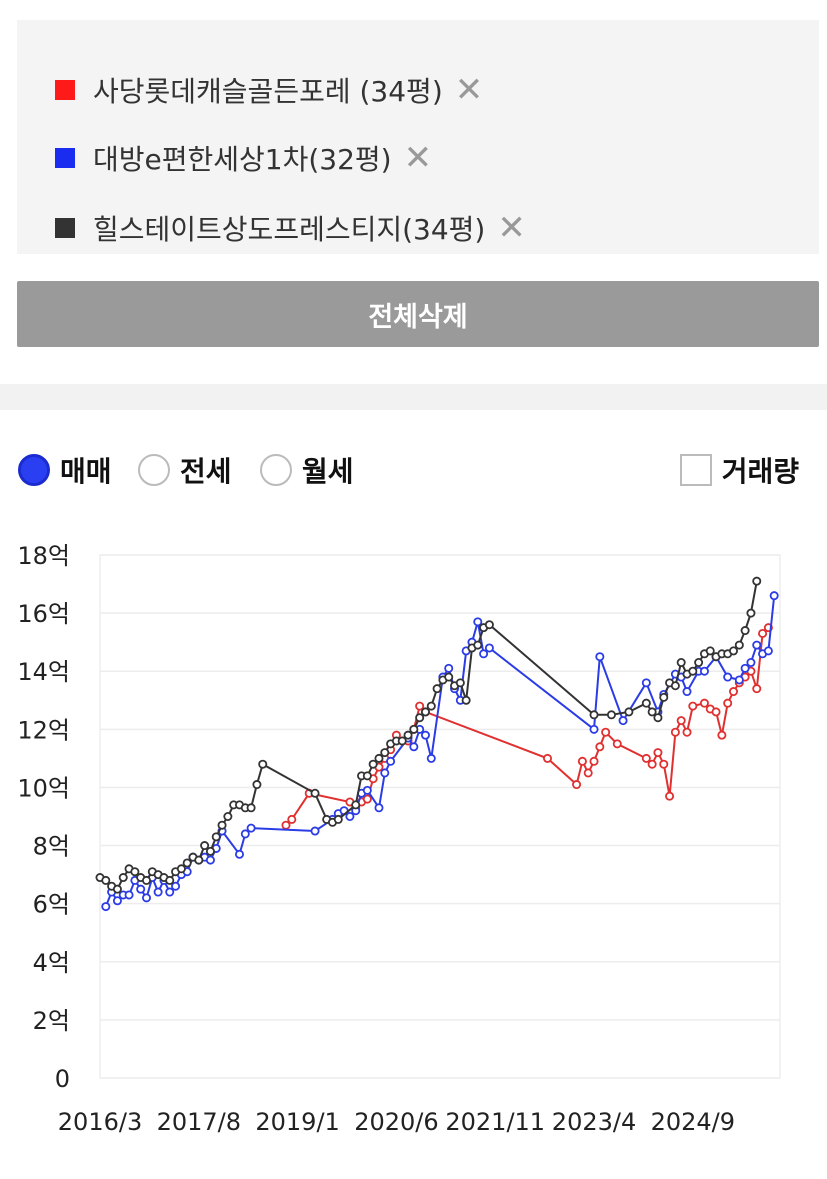  What do you see at coordinates (413, 472) in the screenshot?
I see `chart-options: 매매 전세 월세 거래량` at bounding box center [413, 472].